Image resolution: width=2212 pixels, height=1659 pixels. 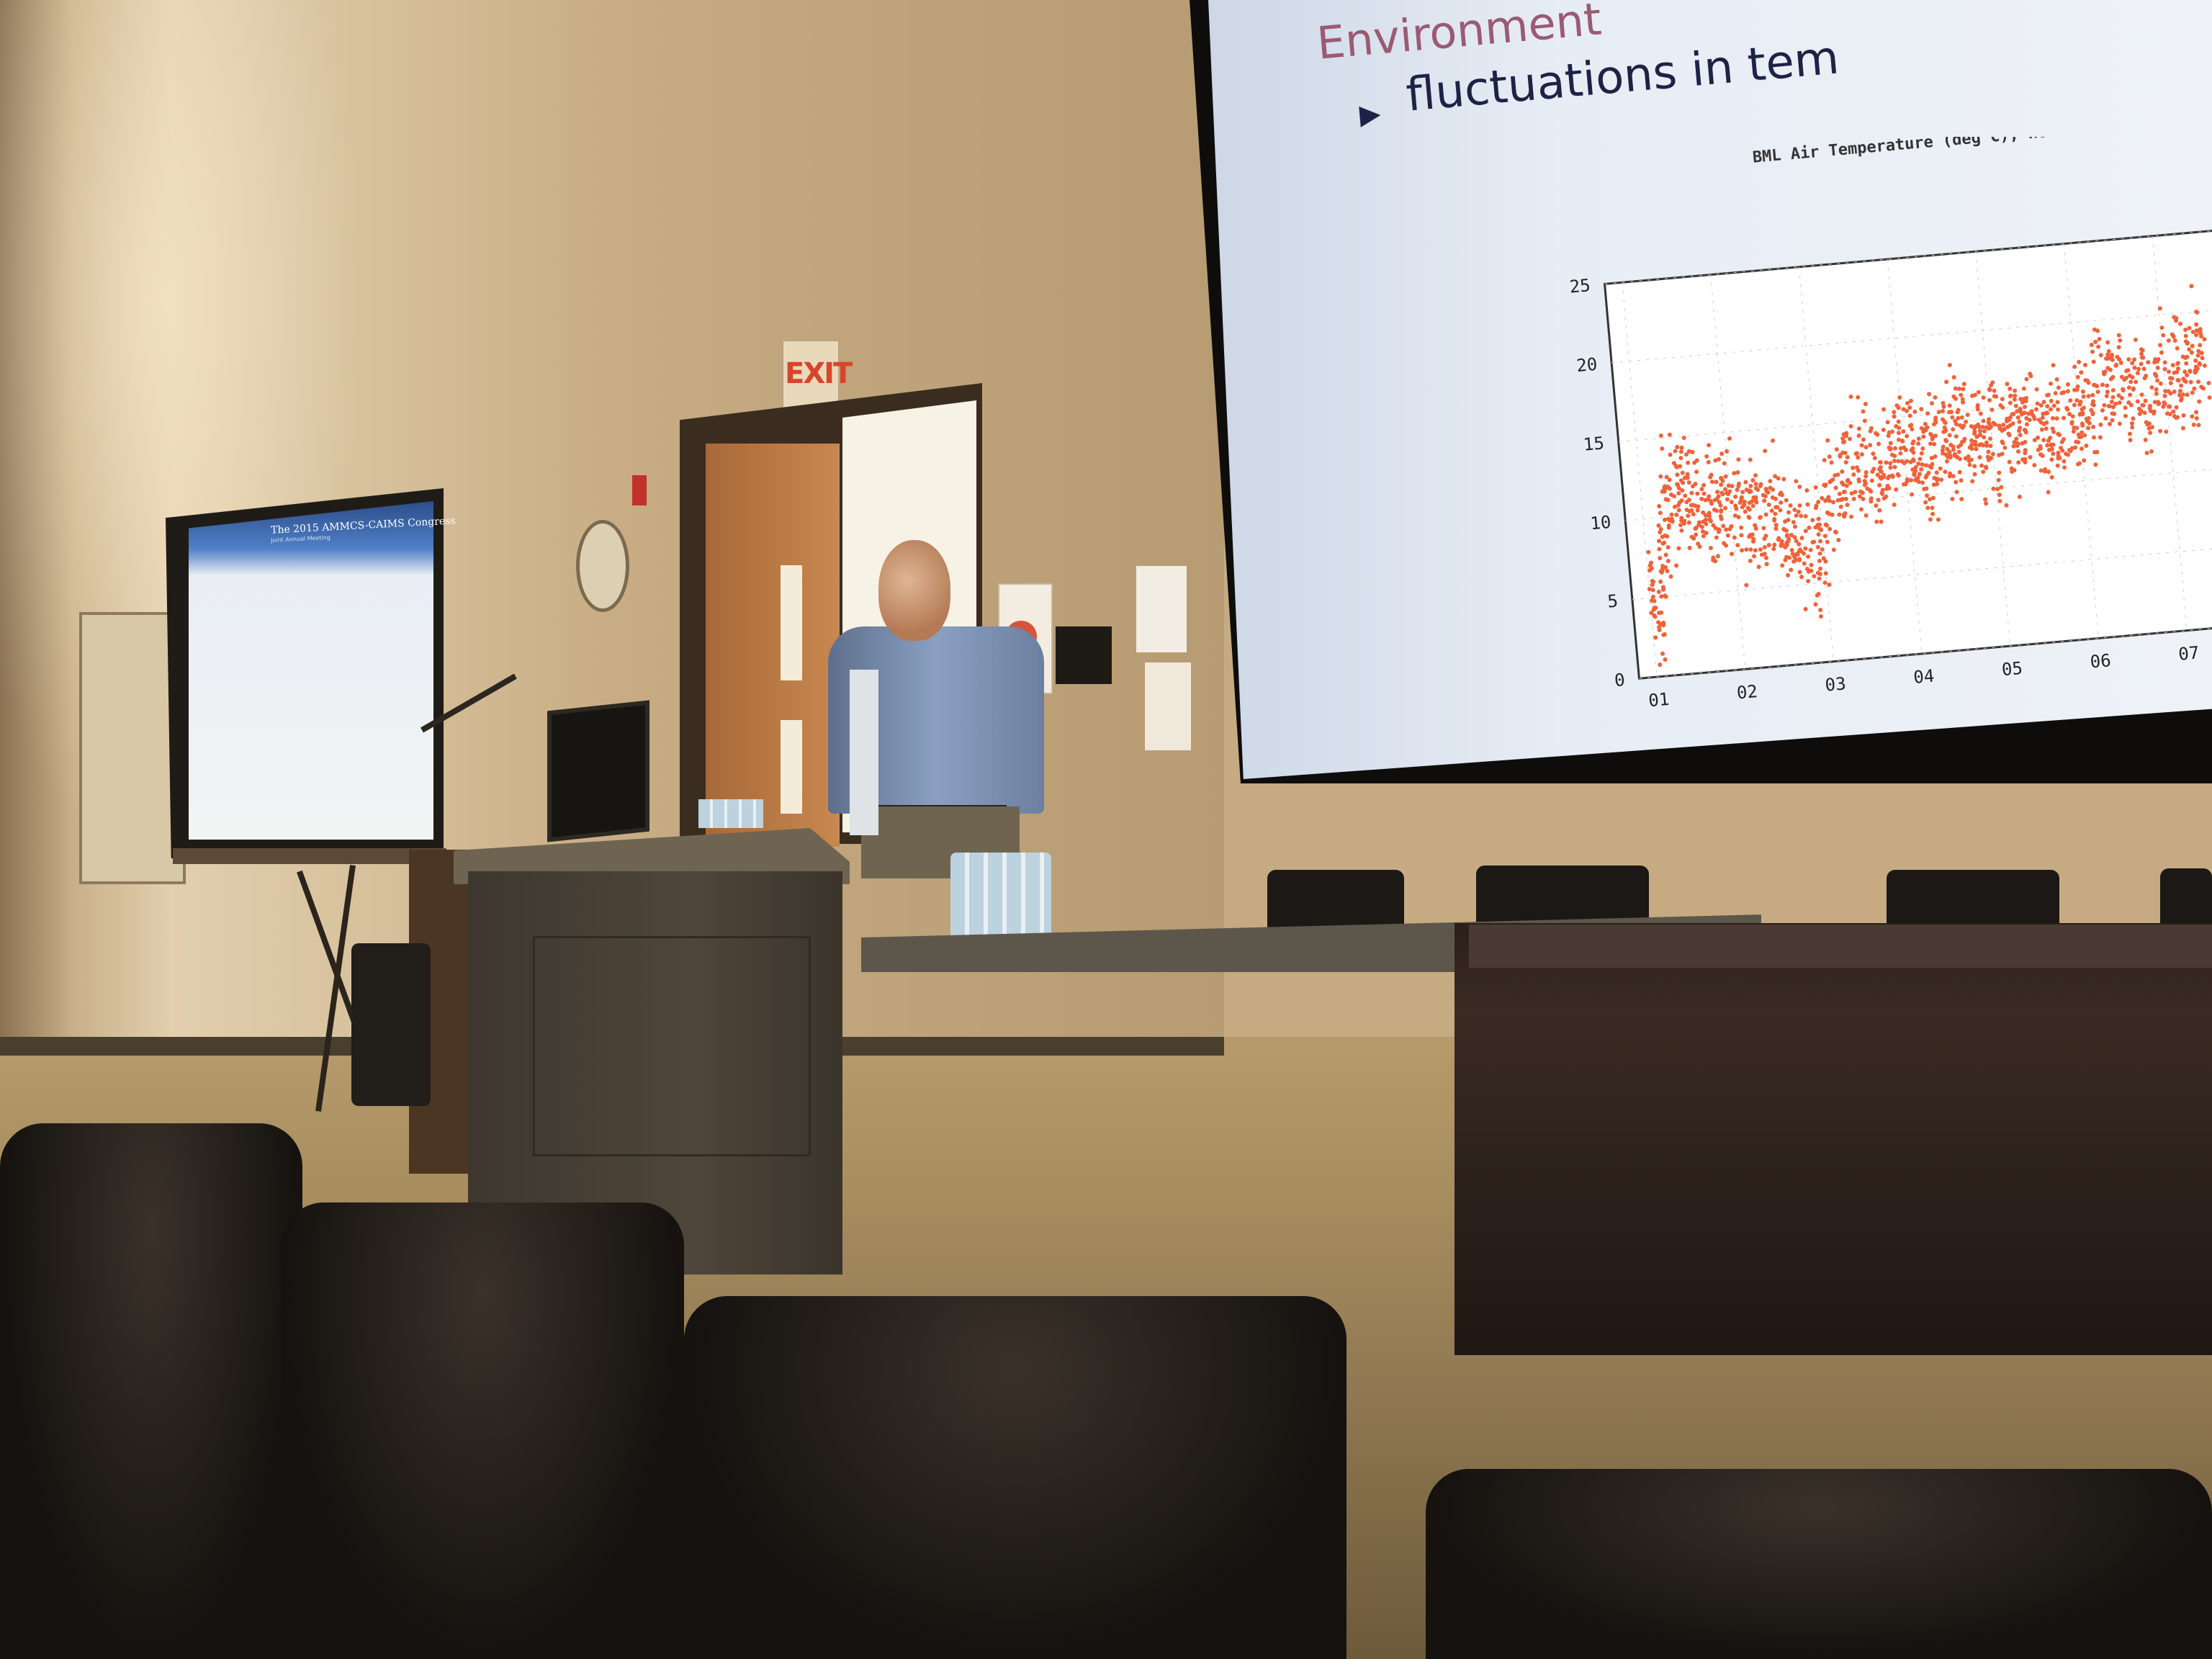 I want to click on data-points, so click(x=1929, y=476).